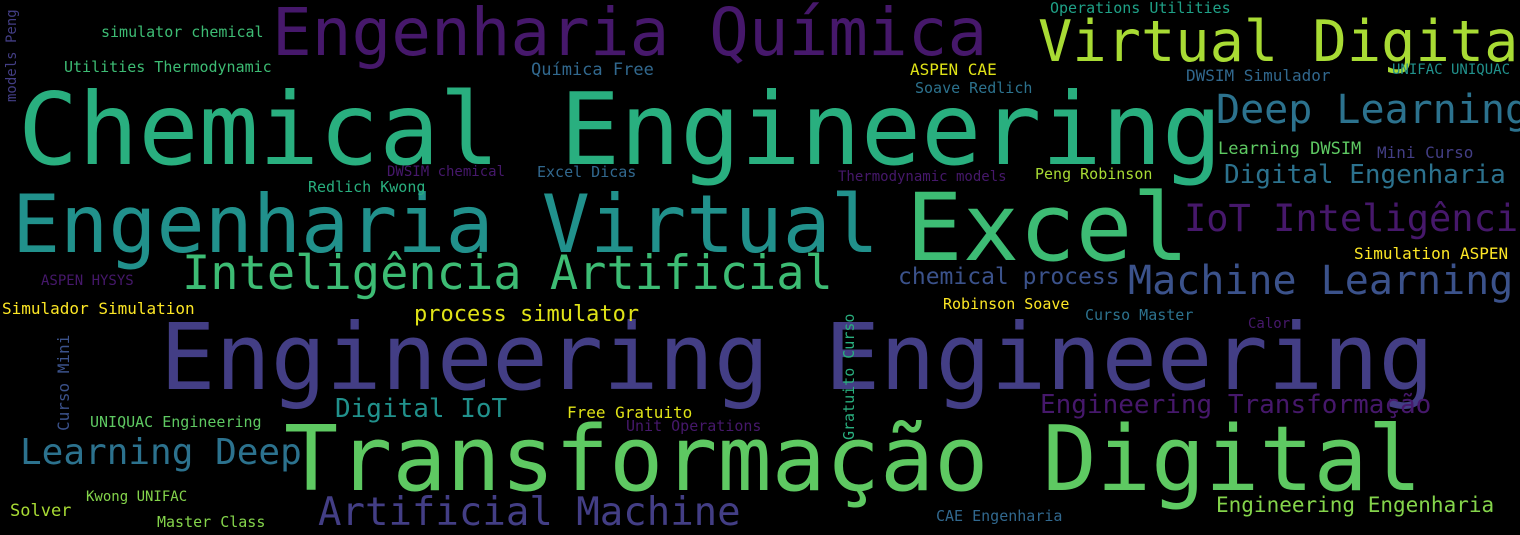  What do you see at coordinates (1236, 405) in the screenshot?
I see `word-engineering-transformacao: Engineering Transformação` at bounding box center [1236, 405].